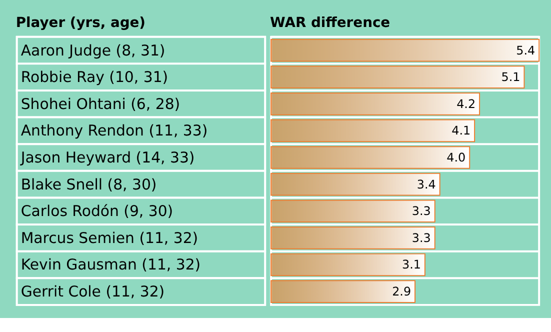  I want to click on y-tick-label: Aaron Judge (8, 31), so click(93, 50).